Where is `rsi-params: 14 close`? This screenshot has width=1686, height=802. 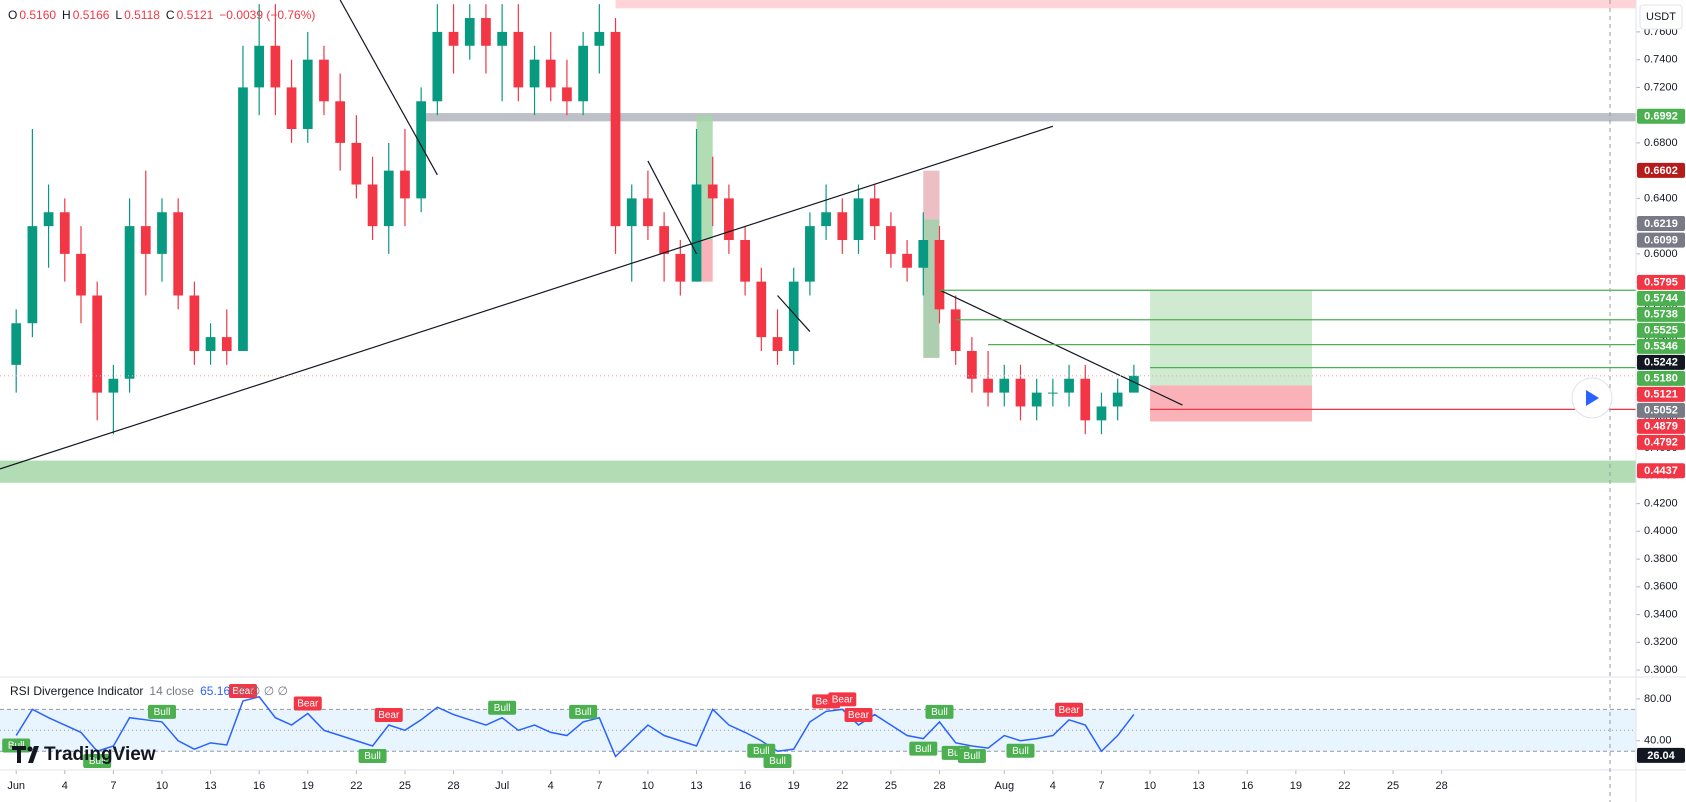
rsi-params: 14 close is located at coordinates (172, 691).